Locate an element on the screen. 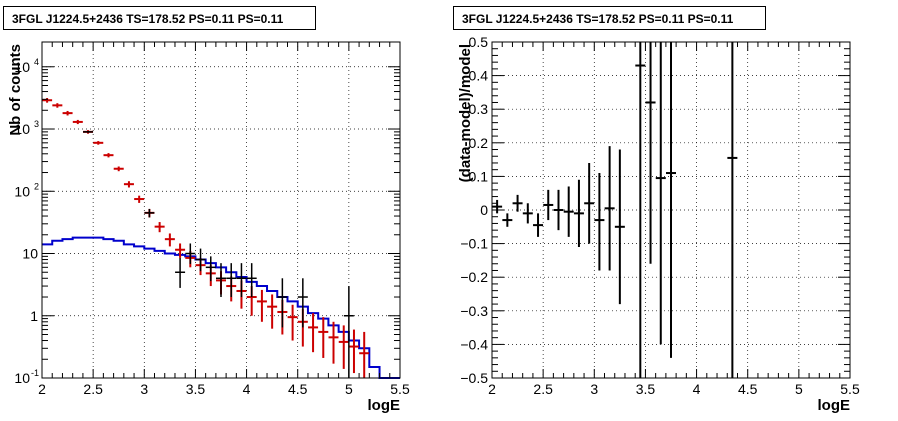 The height and width of the screenshot is (421, 898). left-x-tick-label: 3.5 is located at coordinates (196, 389).